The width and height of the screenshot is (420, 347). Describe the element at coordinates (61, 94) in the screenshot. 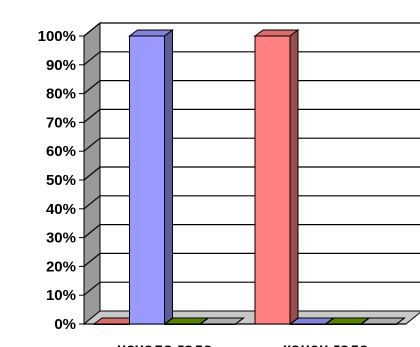

I see `y-tick-label: 80%` at that location.